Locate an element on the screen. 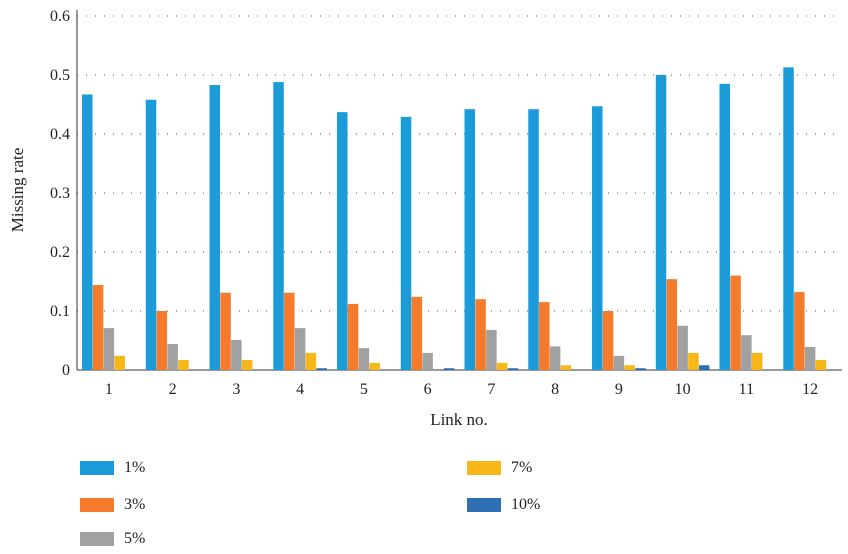 The image size is (848, 554). x-axis-title: Link no. is located at coordinates (459, 419).